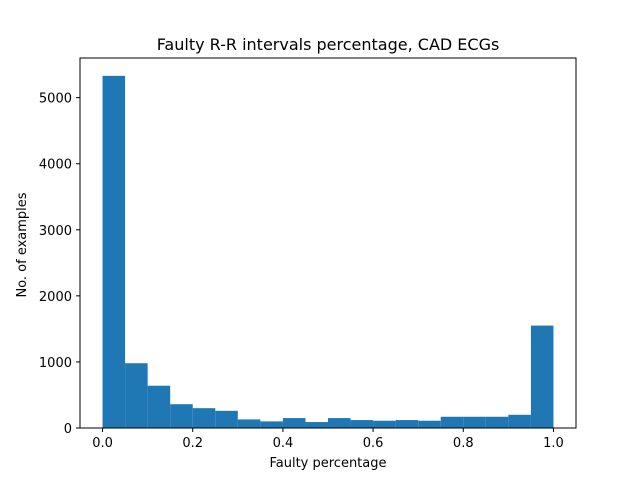  Describe the element at coordinates (283, 443) in the screenshot. I see `x-tick-label: 0.4` at that location.